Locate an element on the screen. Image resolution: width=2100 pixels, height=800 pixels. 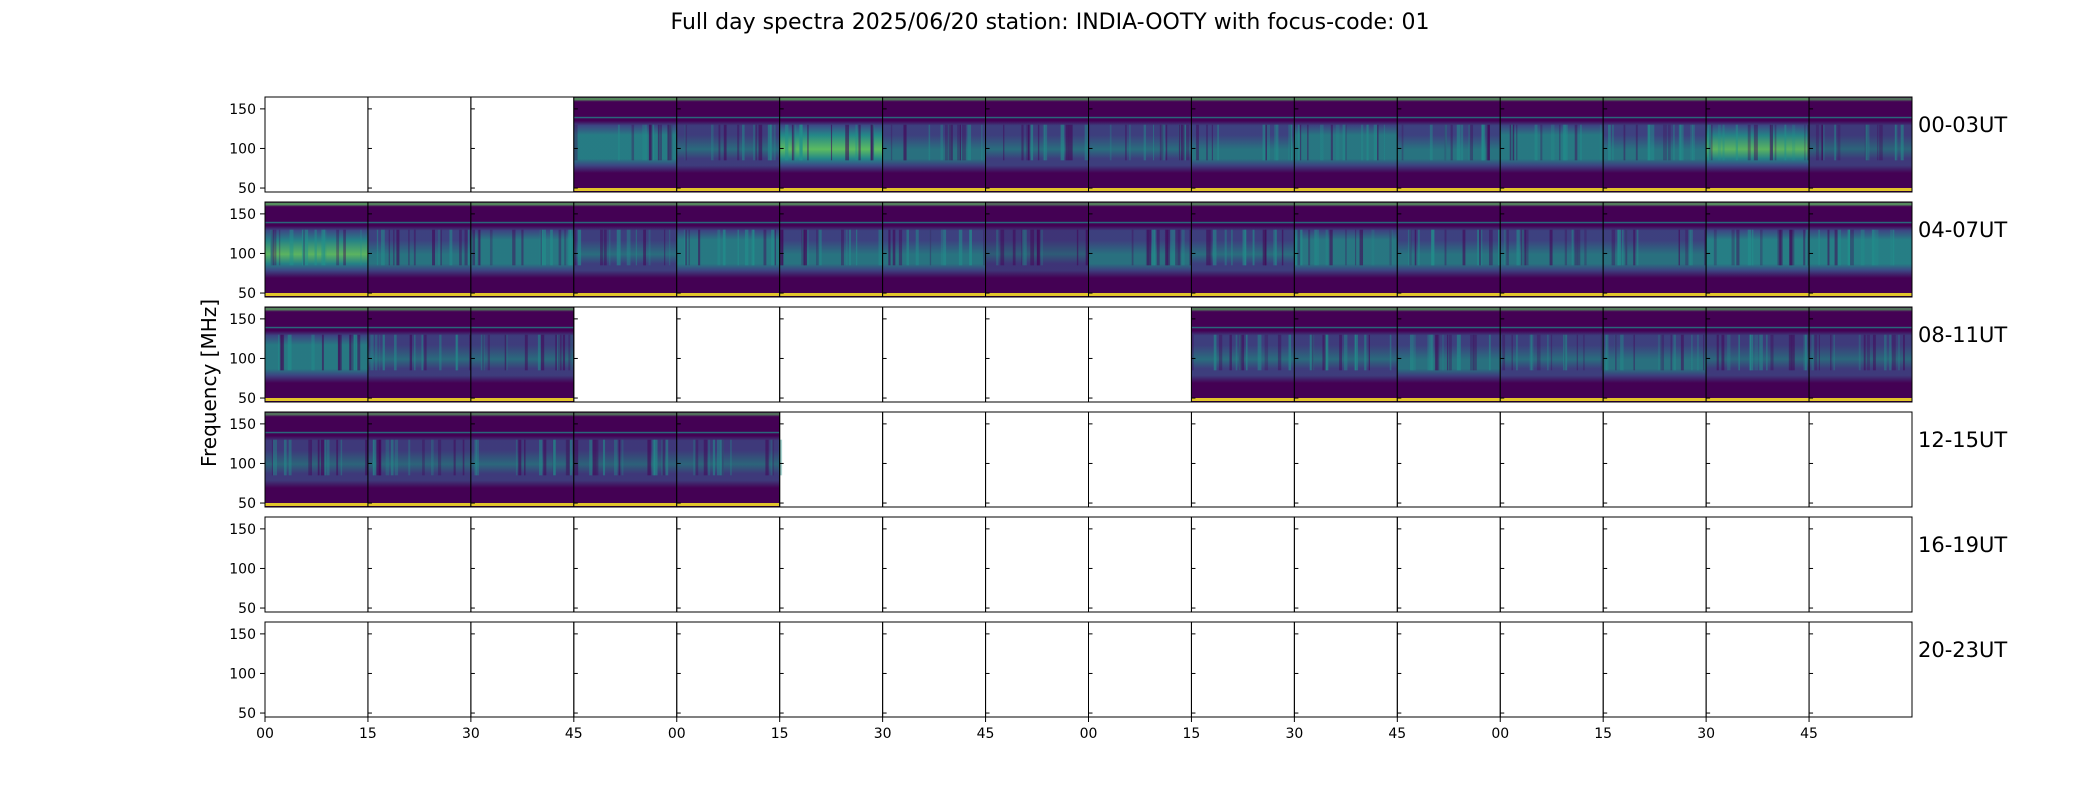
x-tick-label: 45 is located at coordinates (574, 734).